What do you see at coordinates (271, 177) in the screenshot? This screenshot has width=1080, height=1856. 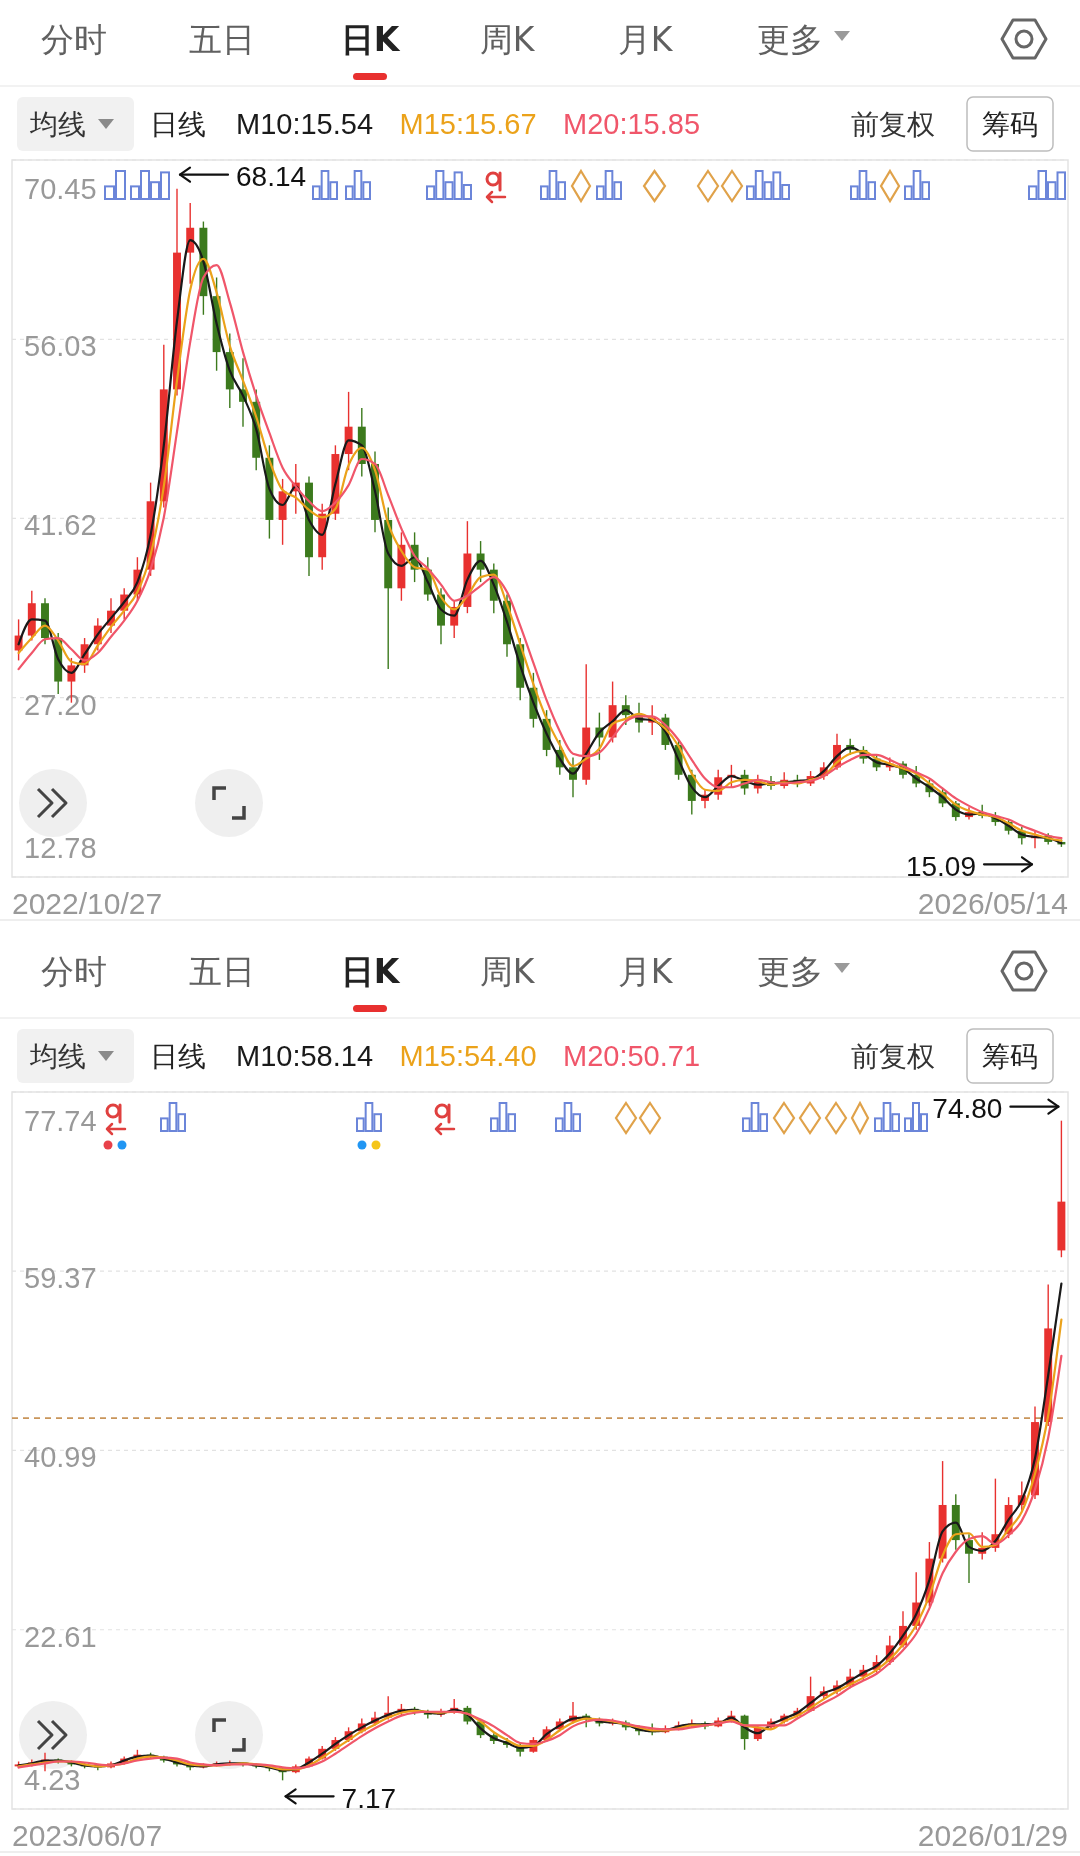 I see `annotation: 68.14` at bounding box center [271, 177].